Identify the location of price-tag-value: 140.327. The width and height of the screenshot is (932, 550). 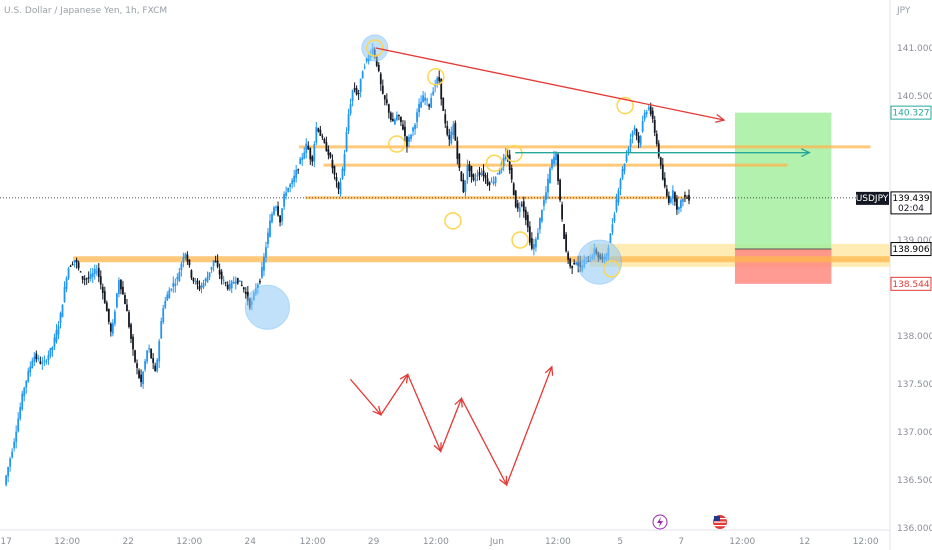
(910, 114).